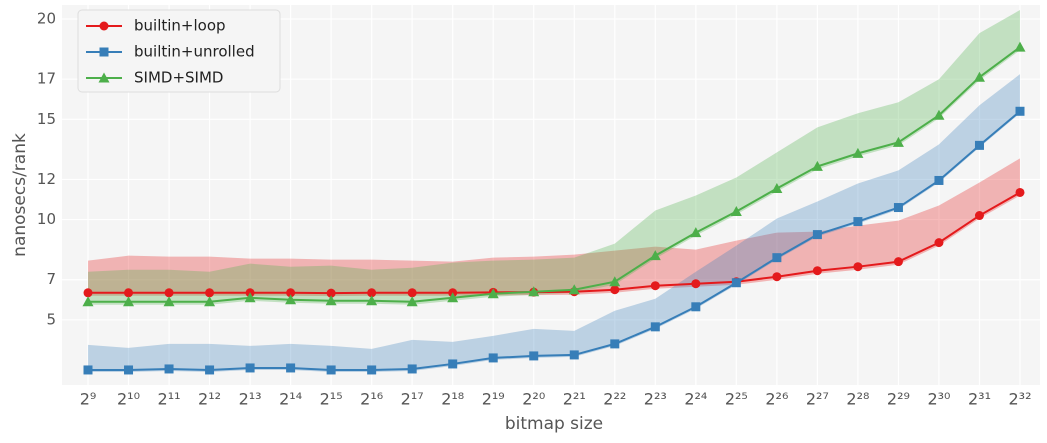  Describe the element at coordinates (169, 399) in the screenshot. I see `x-tick-label: 2¹¹` at that location.